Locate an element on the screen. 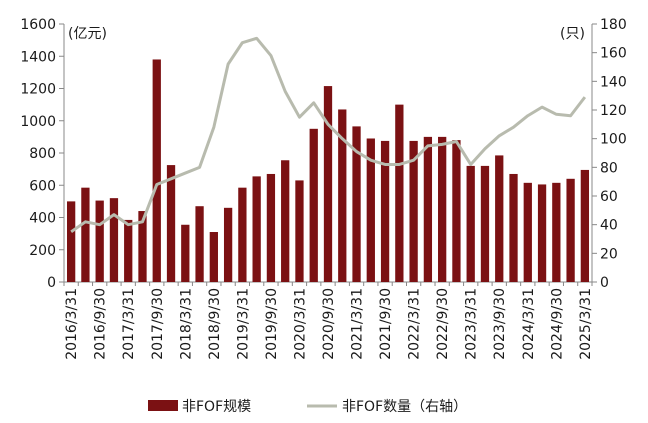  right-axis-unit: (只) is located at coordinates (572, 34).